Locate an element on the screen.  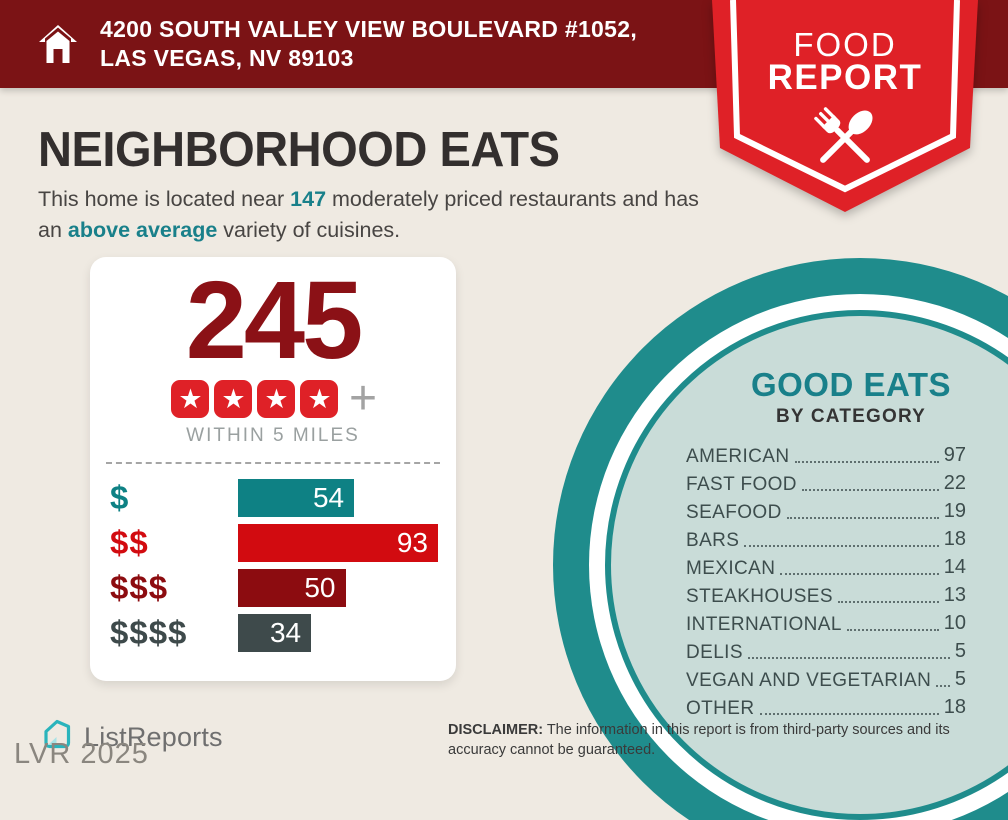
subtitle-text: This home is located near is located at coordinates (164, 199).